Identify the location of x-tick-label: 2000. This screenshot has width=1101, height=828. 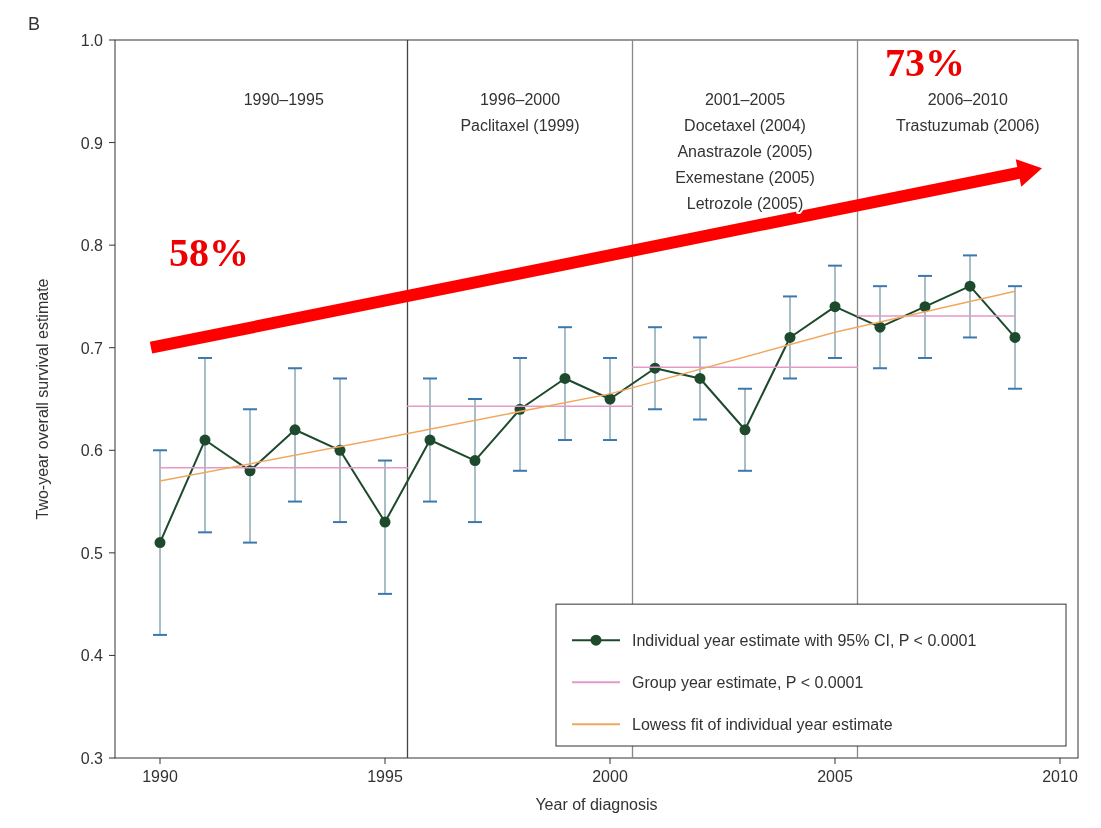
(610, 776).